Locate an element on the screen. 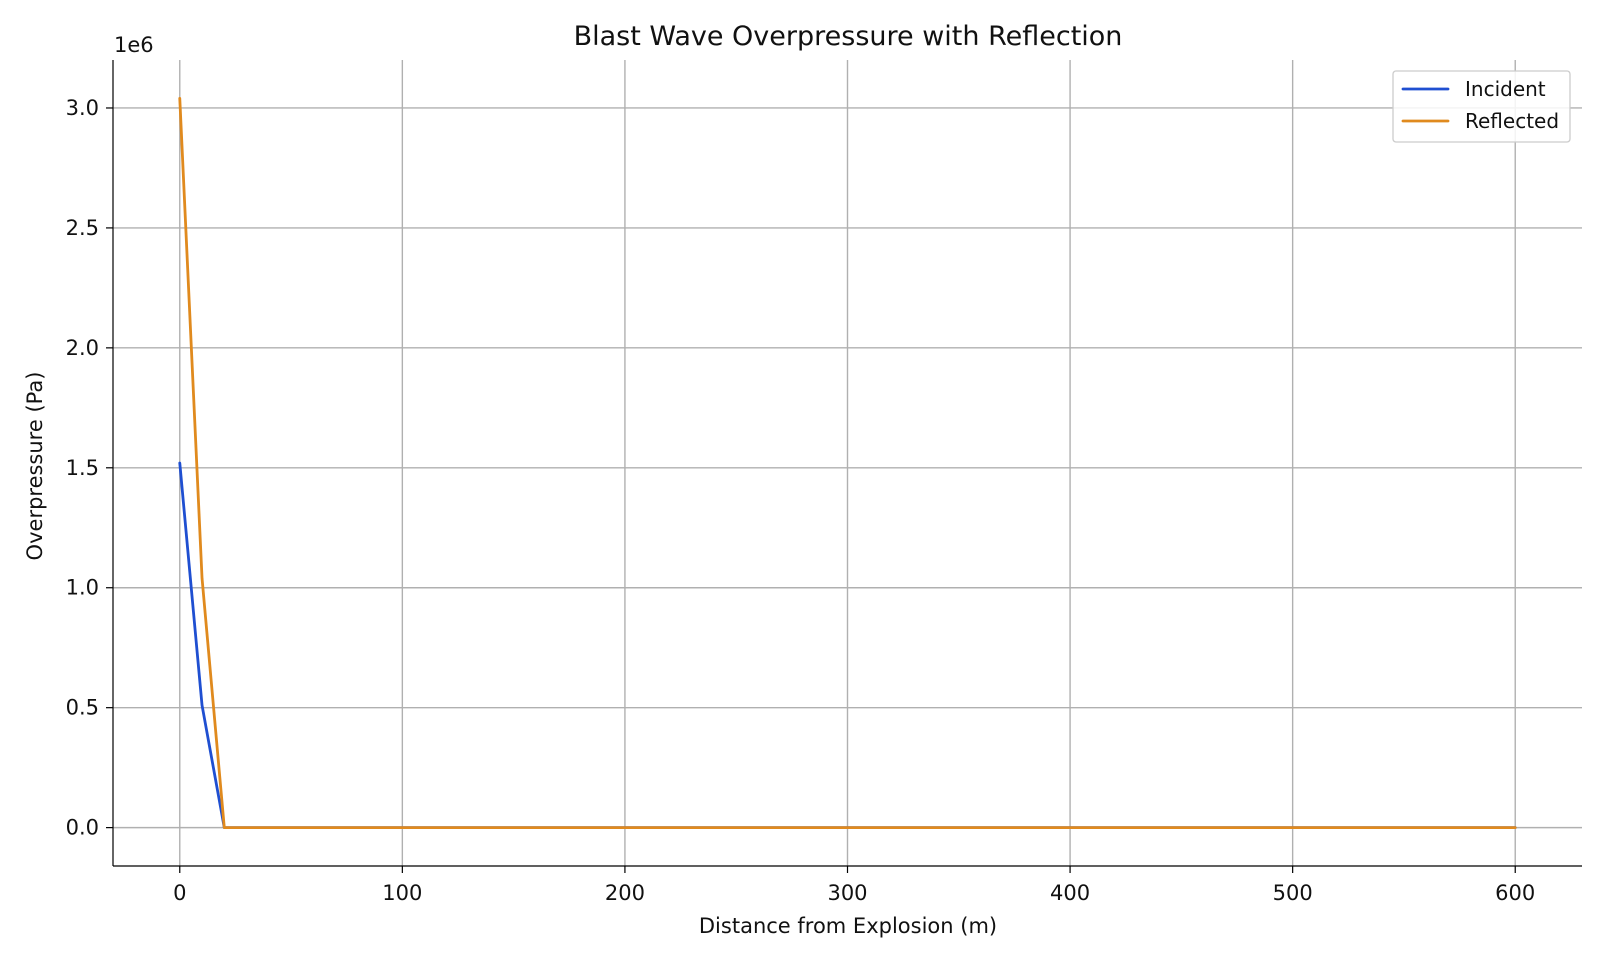  legend-label-incident: Incident is located at coordinates (1505, 89).